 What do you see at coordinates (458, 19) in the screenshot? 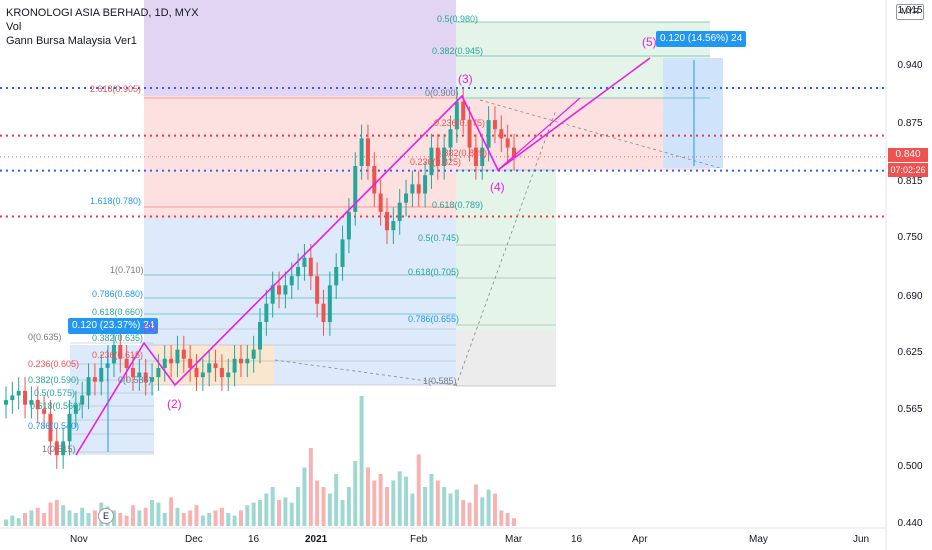
I see `fib-level-label: 0.5(0.980)` at bounding box center [458, 19].